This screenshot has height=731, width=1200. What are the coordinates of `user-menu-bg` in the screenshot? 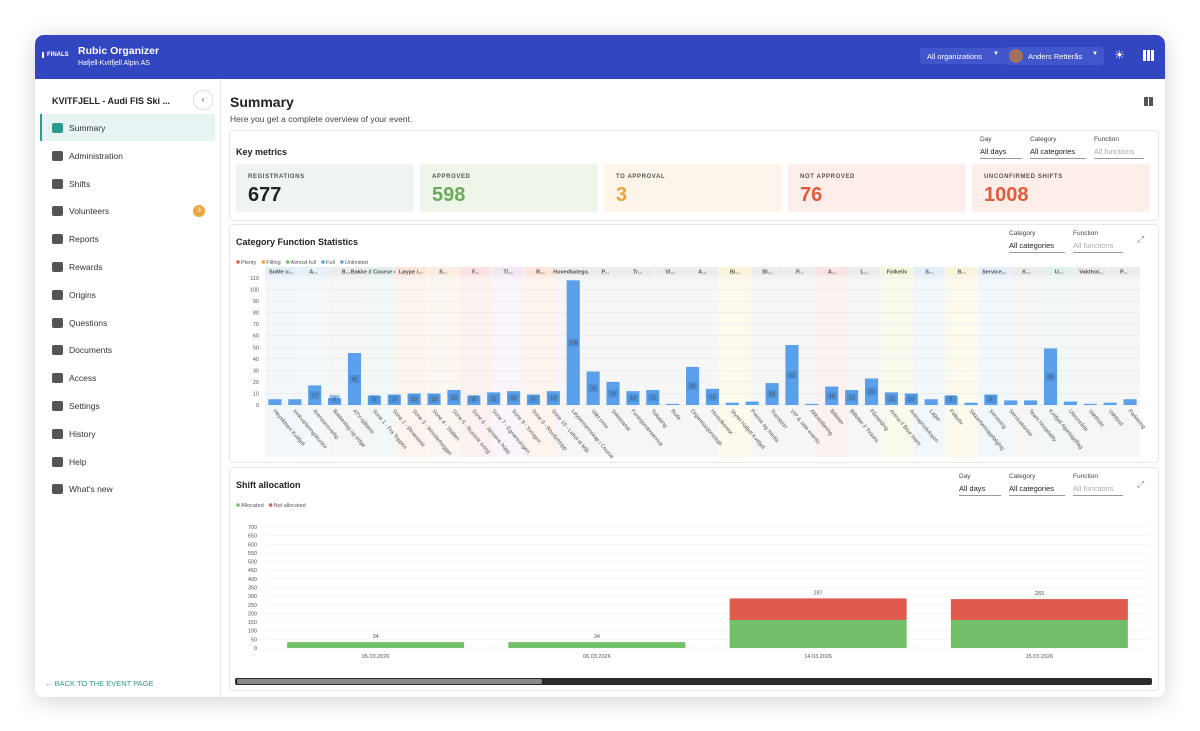 It's located at (1054, 56).